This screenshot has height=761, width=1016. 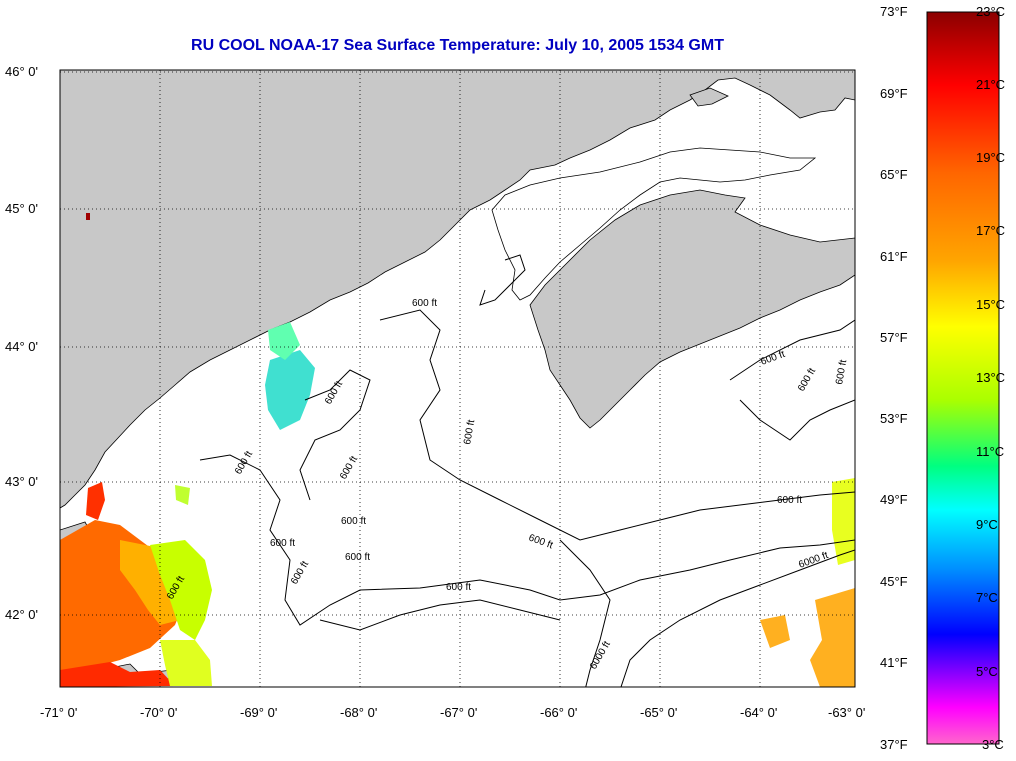 What do you see at coordinates (894, 744) in the screenshot?
I see `fahrenheit-label: 37°F` at bounding box center [894, 744].